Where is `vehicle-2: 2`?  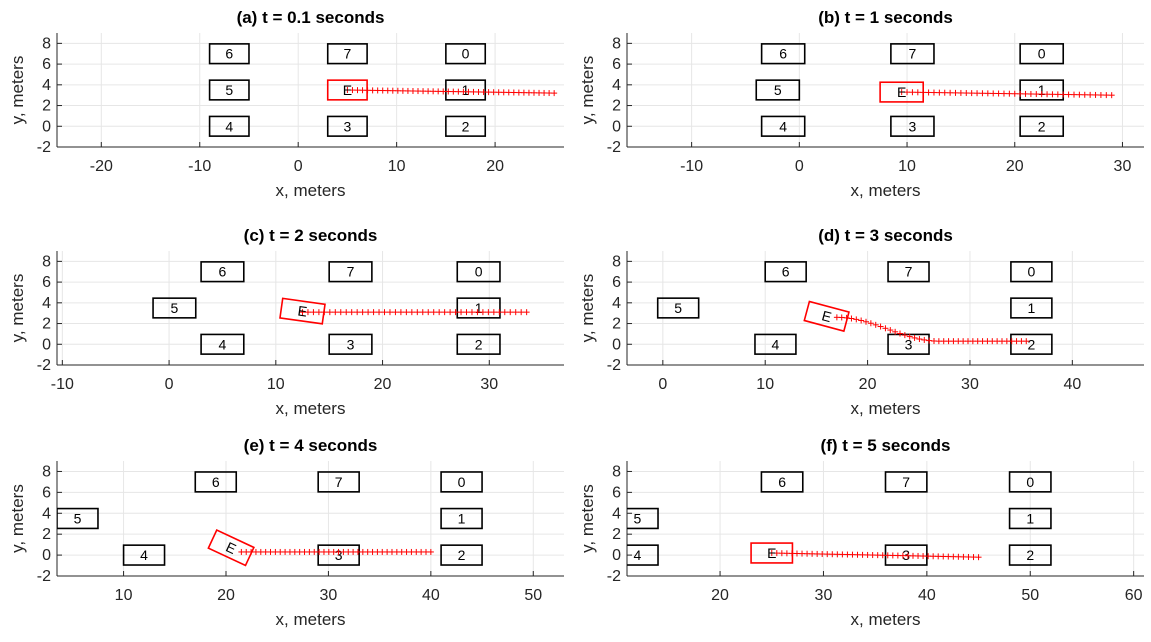
vehicle-2: 2 is located at coordinates (478, 344).